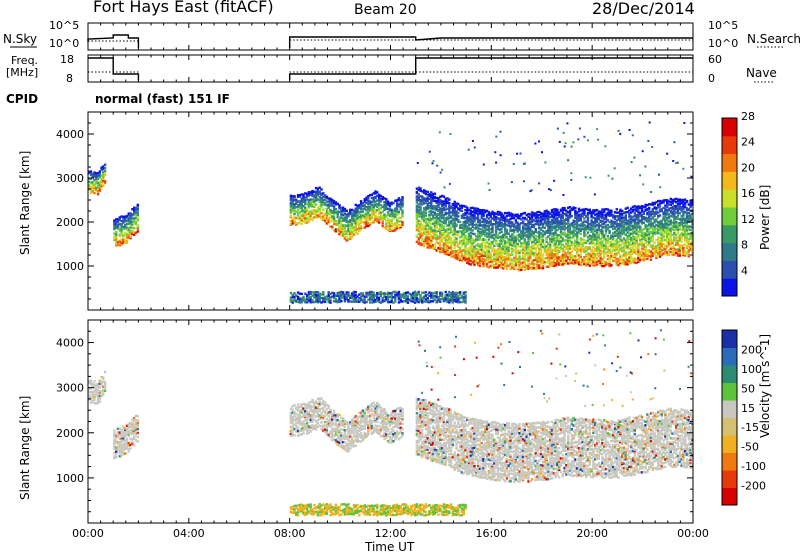 This screenshot has height=554, width=800. Describe the element at coordinates (751, 369) in the screenshot. I see `velocity-colorbar-tick: 100` at that location.